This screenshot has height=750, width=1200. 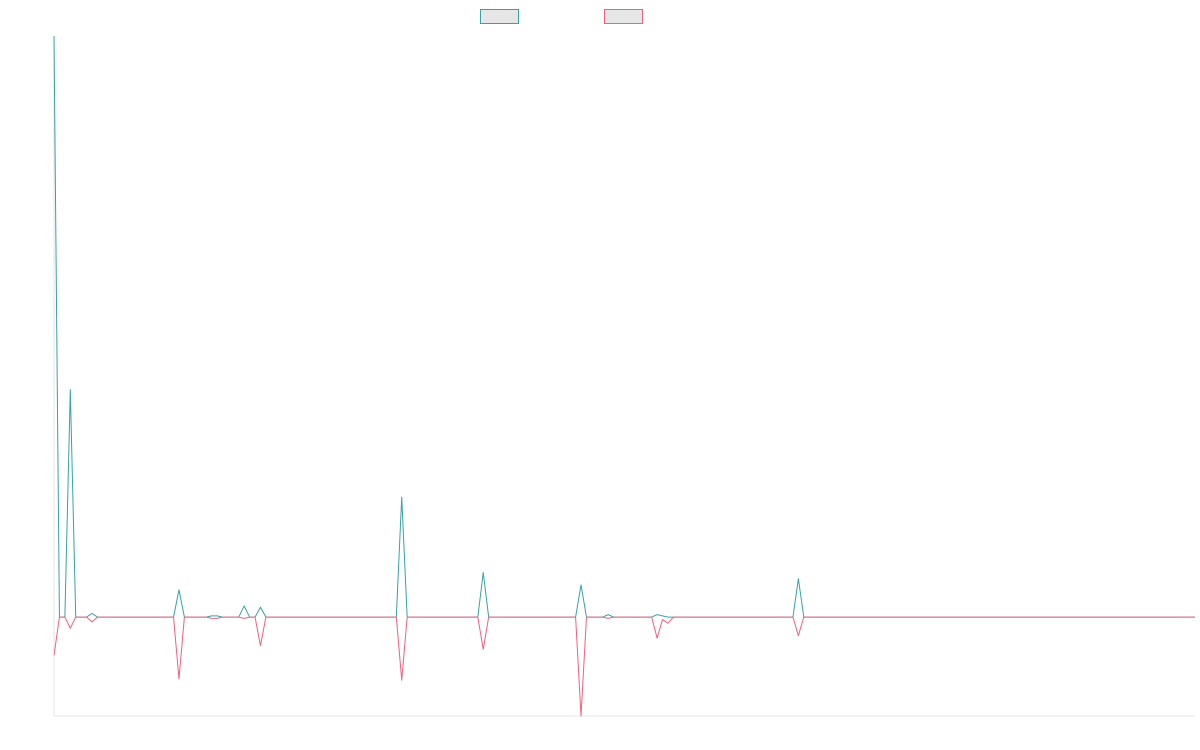 What do you see at coordinates (623, 16) in the screenshot?
I see `legend-swatch-pink` at bounding box center [623, 16].